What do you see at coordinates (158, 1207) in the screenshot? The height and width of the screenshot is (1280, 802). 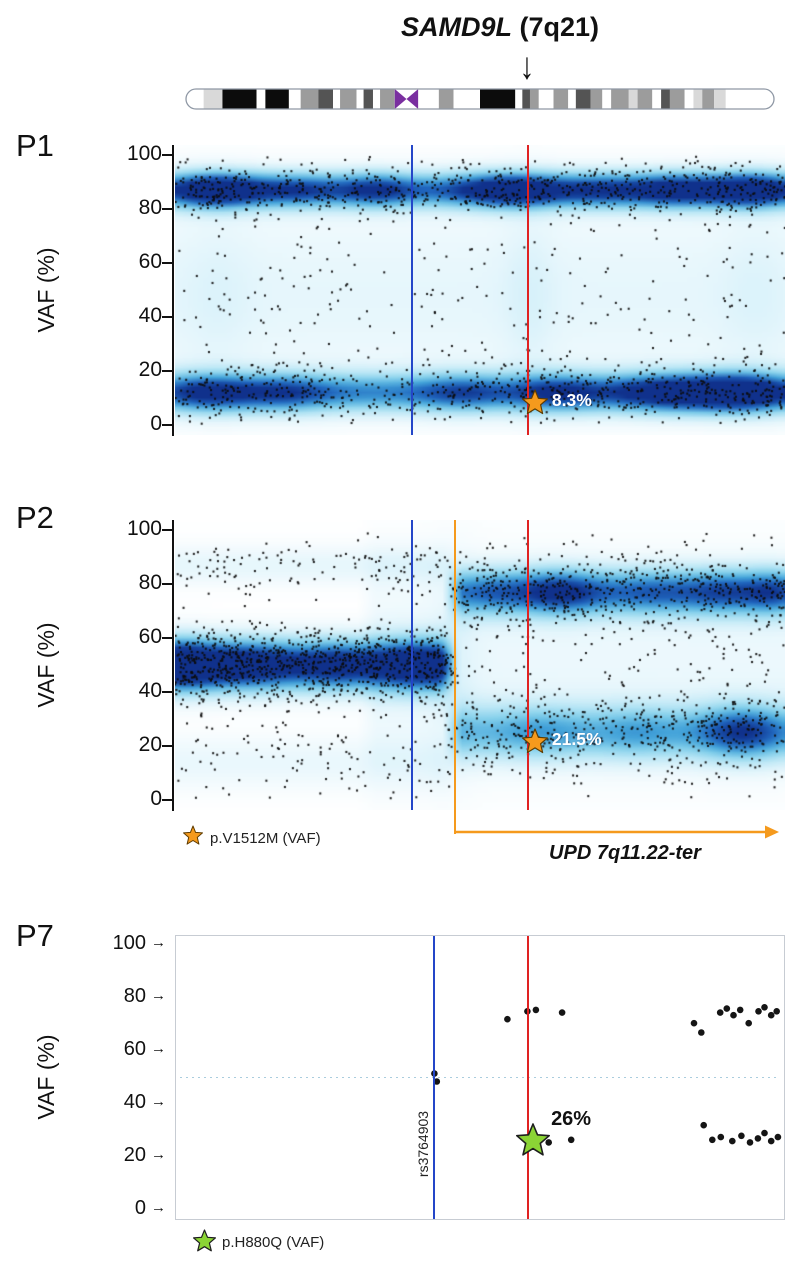 I see `P7-ytick-arrow-0: →` at bounding box center [158, 1207].